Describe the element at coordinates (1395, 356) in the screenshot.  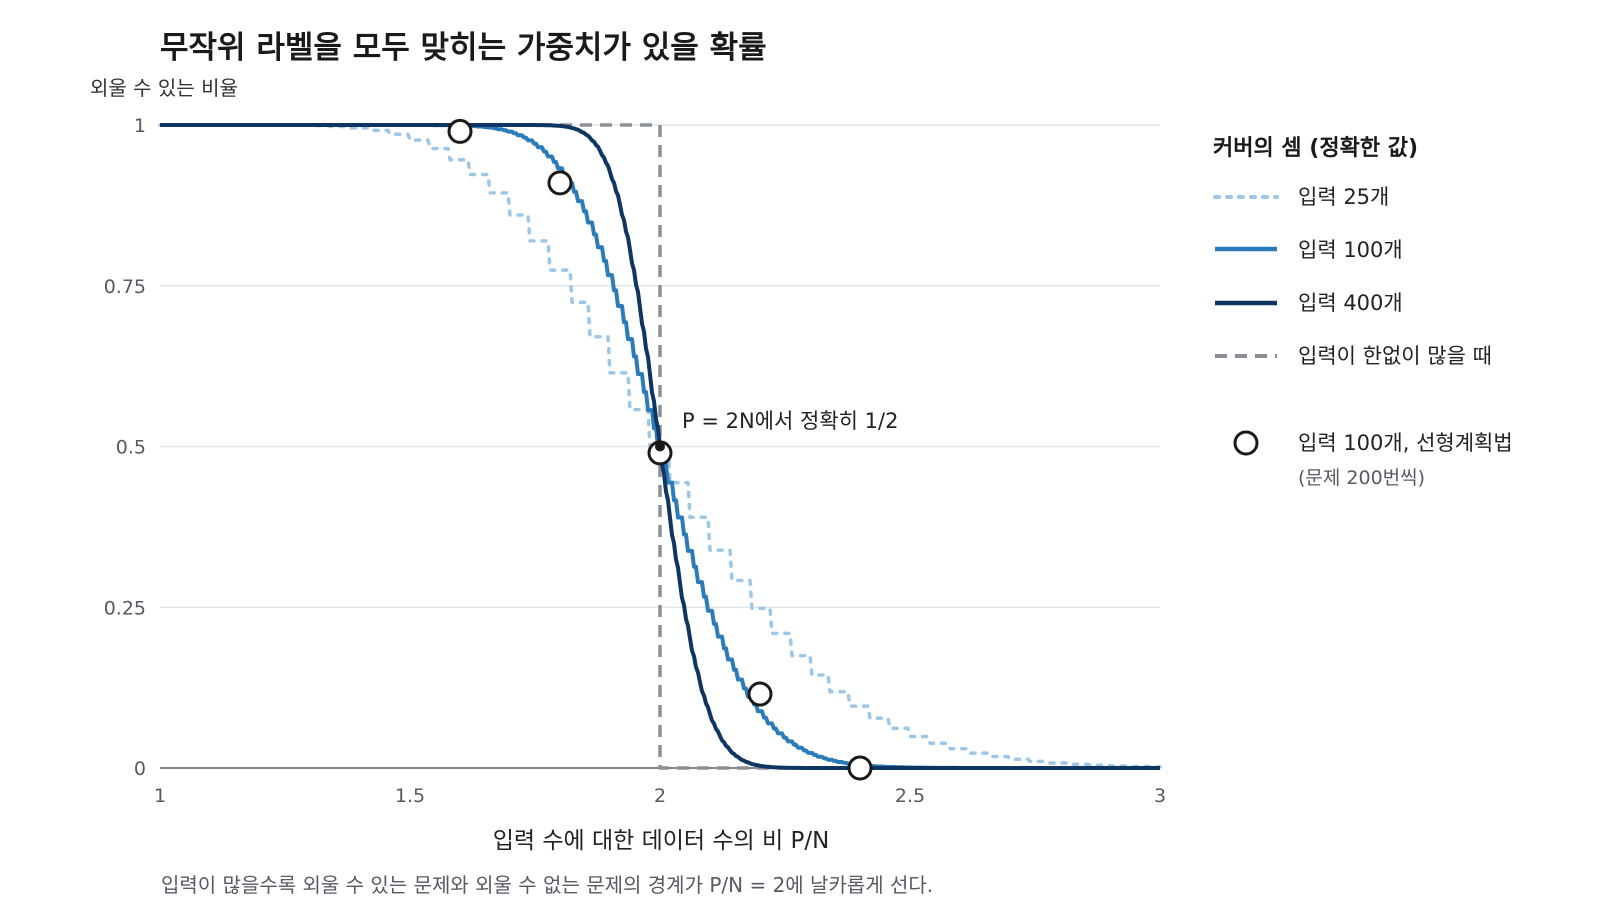
I see `legend-label-infinite: 입력이 한없이 많을 때` at that location.